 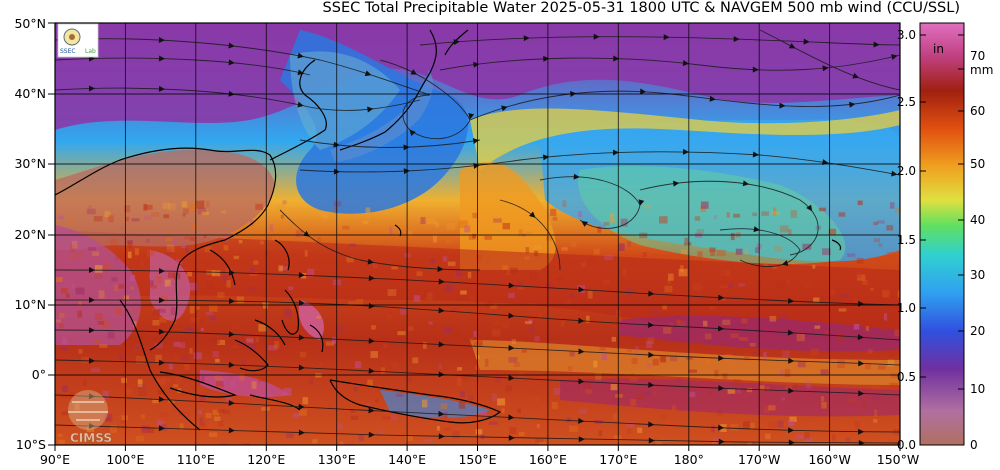 I want to click on cb-mm-tick-0: 0, so click(x=974, y=445).